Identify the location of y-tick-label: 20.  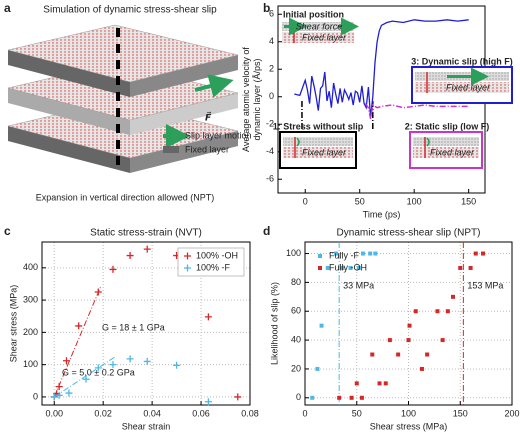
(296, 368).